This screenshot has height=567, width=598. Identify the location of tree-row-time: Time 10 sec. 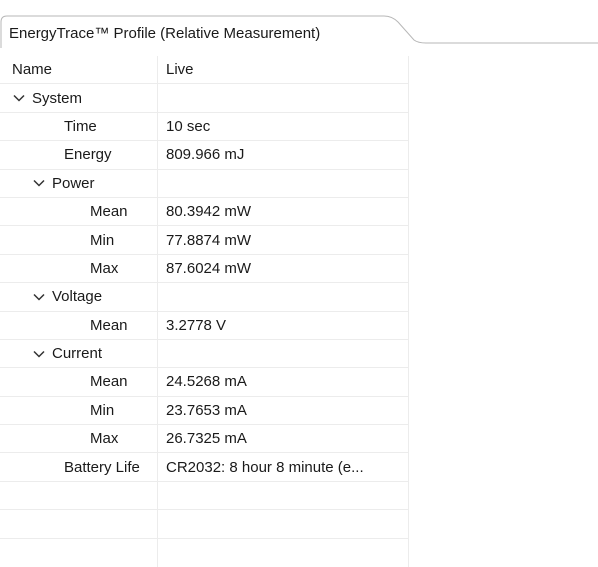
(204, 127).